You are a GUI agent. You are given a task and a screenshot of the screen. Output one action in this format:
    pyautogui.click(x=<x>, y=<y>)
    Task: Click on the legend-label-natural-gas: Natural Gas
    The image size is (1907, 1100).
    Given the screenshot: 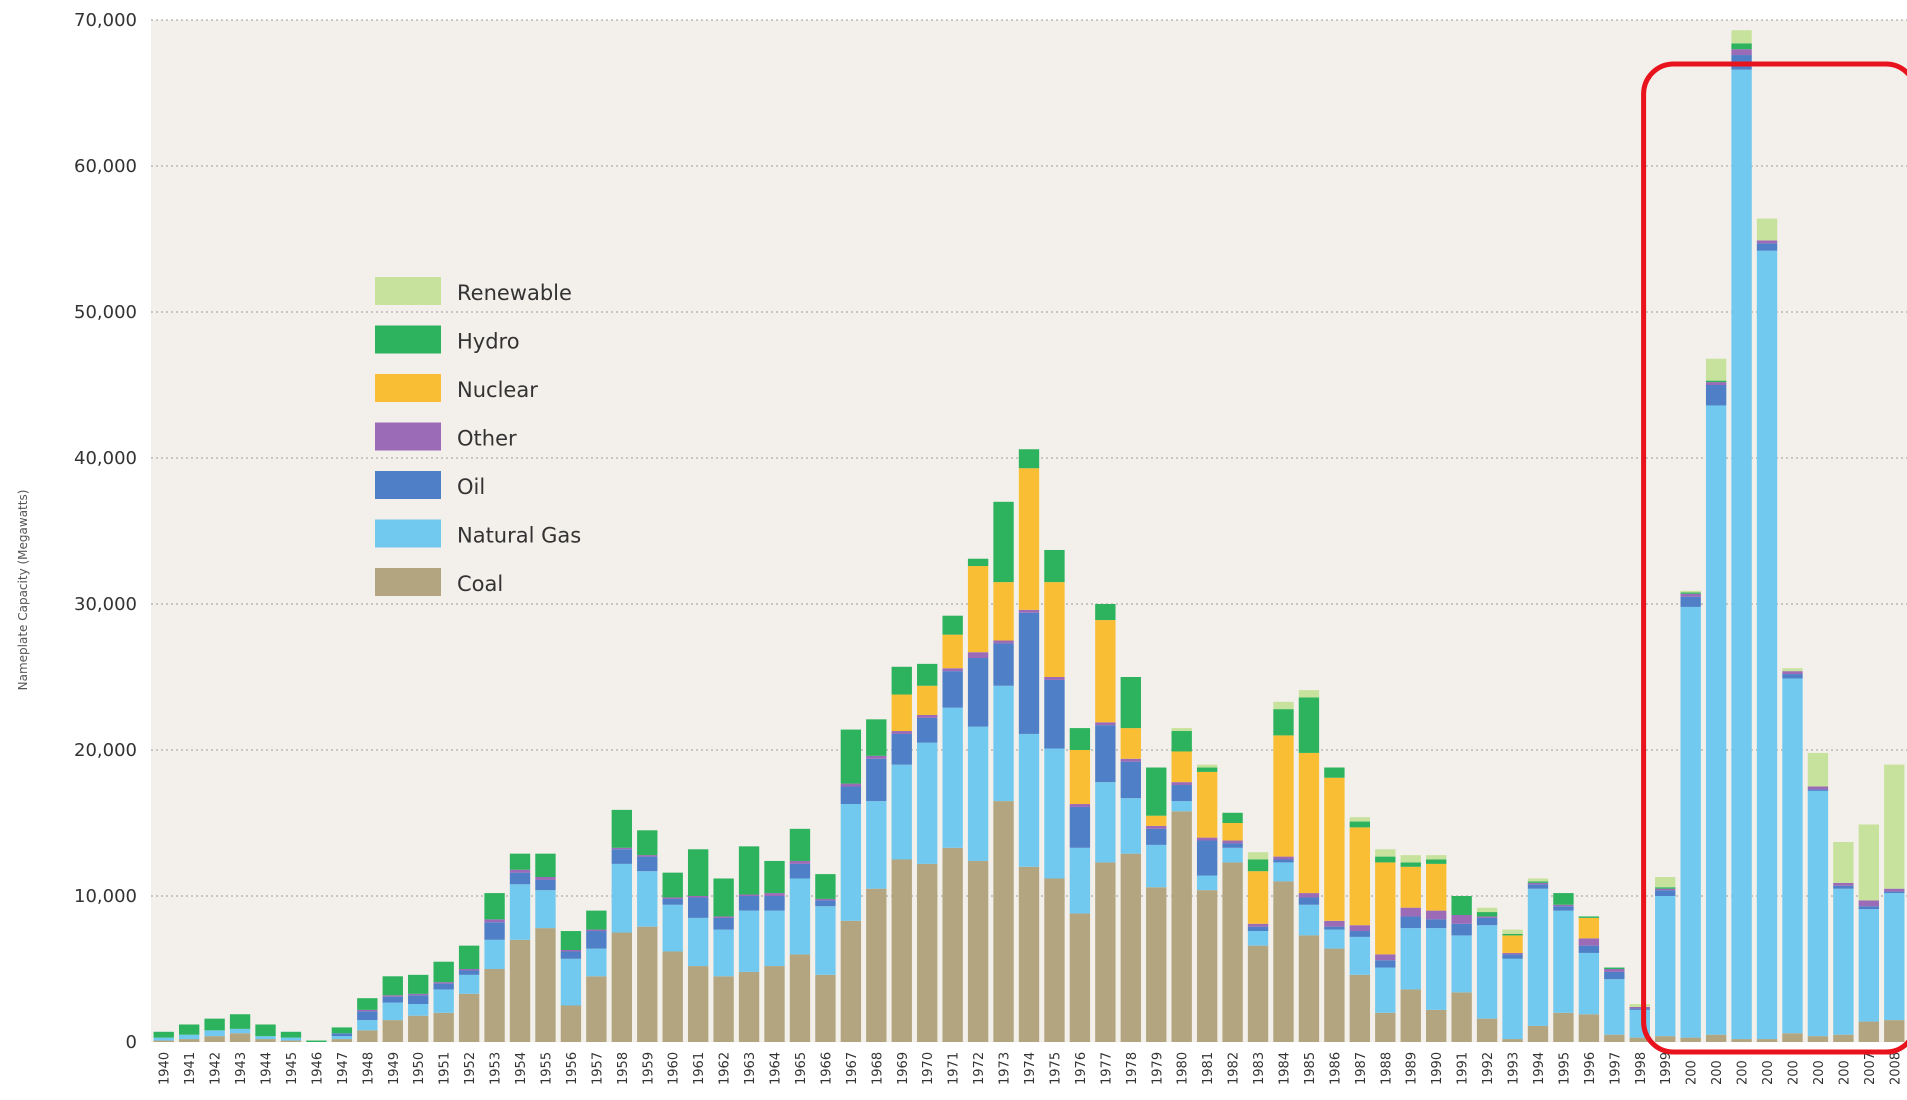 What is the action you would take?
    pyautogui.click(x=519, y=536)
    